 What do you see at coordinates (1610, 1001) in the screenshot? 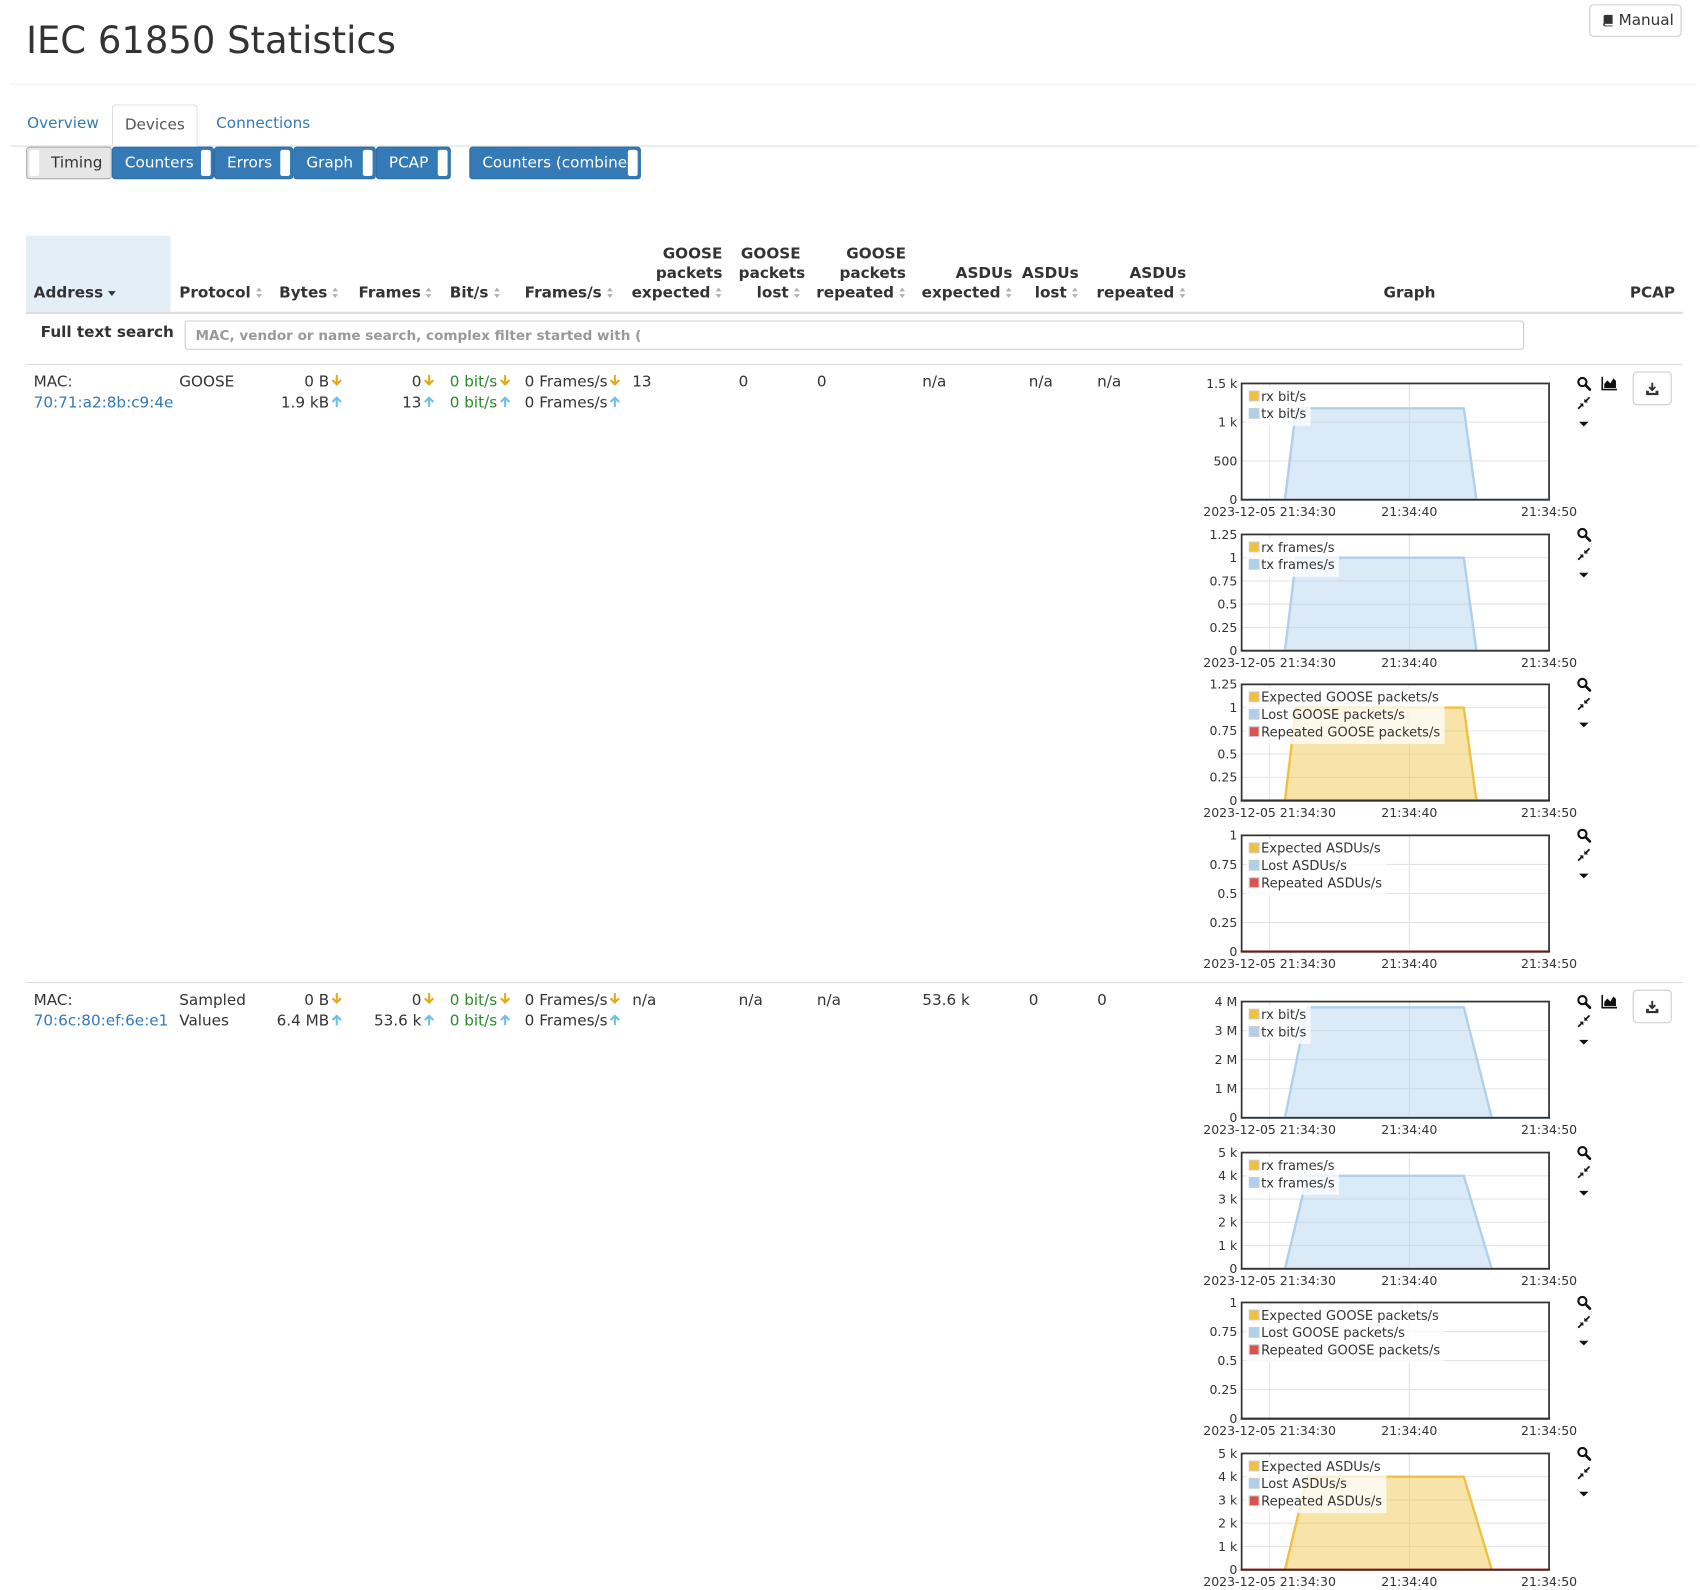
I see `area-shape` at bounding box center [1610, 1001].